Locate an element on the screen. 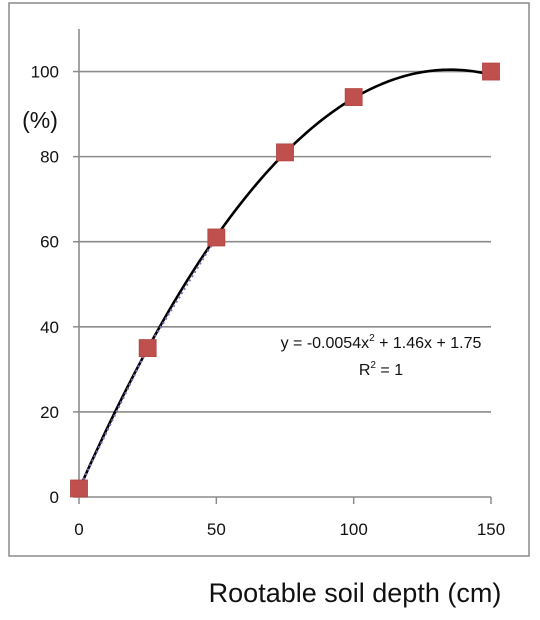 Image resolution: width=540 pixels, height=620 pixels. x-tick-label: 150 is located at coordinates (491, 529).